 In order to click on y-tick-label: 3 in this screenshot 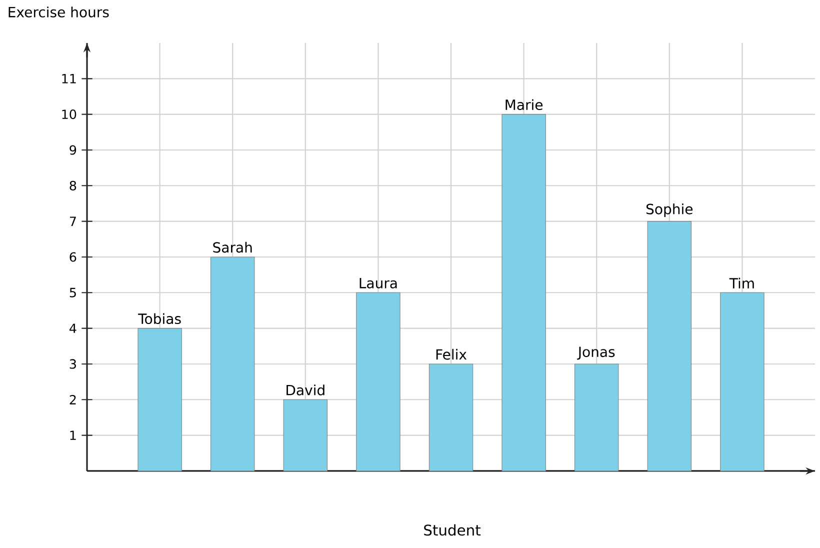, I will do `click(73, 364)`.